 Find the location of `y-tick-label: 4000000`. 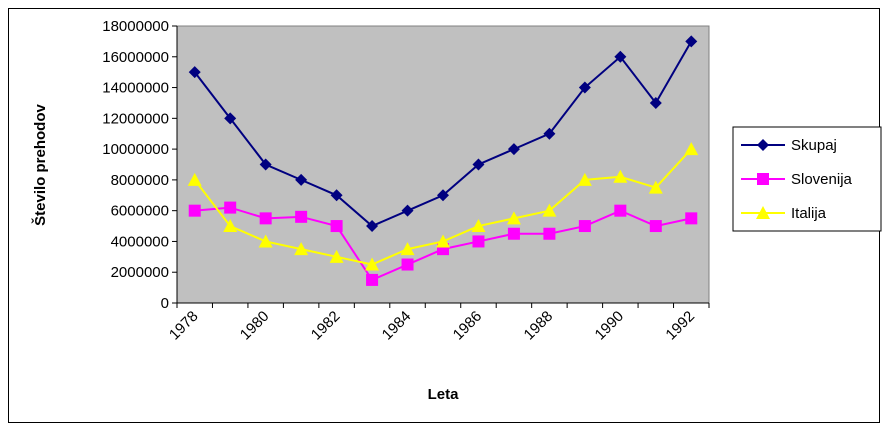

y-tick-label: 4000000 is located at coordinates (140, 241).